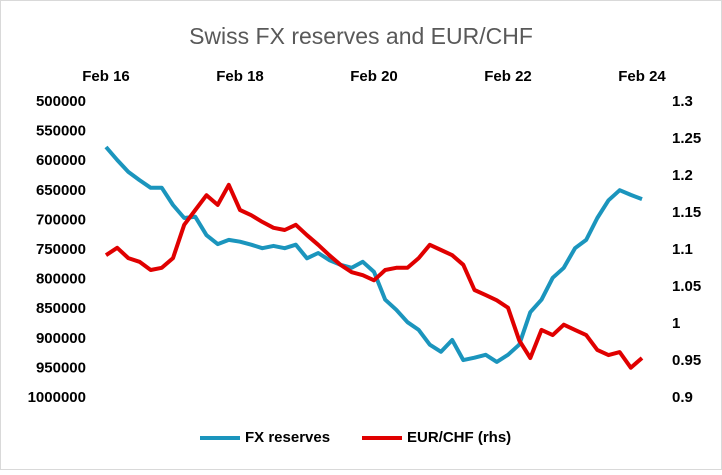 The height and width of the screenshot is (475, 722). What do you see at coordinates (61, 190) in the screenshot?
I see `y-tick-label: 650000` at bounding box center [61, 190].